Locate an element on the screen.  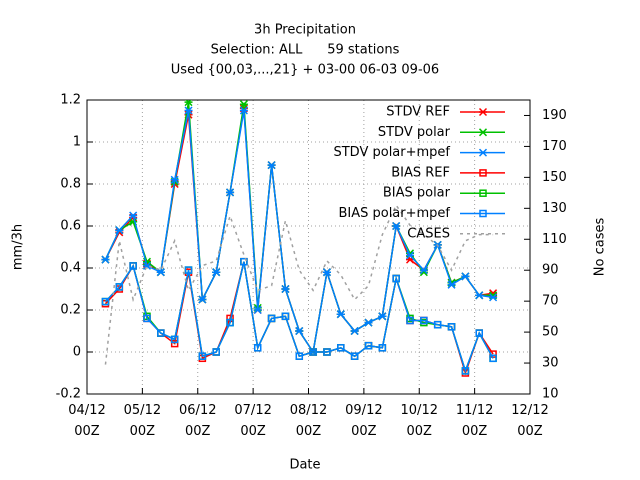
x-axis-label: Date is located at coordinates (304, 465).